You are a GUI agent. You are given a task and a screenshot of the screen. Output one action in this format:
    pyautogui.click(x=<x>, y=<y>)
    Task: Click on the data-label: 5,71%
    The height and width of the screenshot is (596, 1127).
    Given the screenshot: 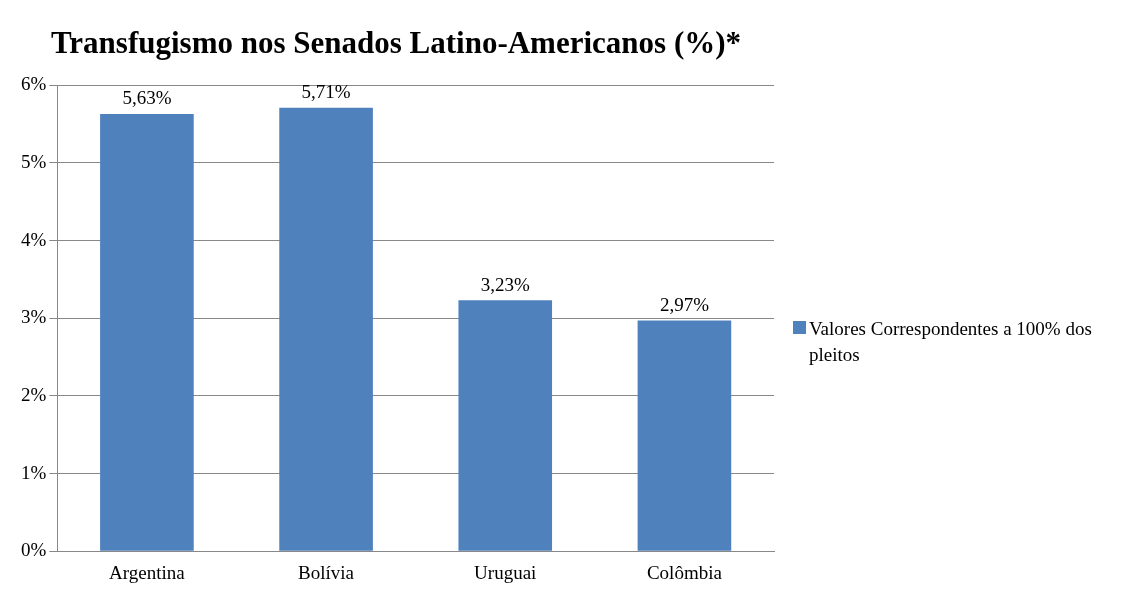 What is the action you would take?
    pyautogui.click(x=326, y=92)
    